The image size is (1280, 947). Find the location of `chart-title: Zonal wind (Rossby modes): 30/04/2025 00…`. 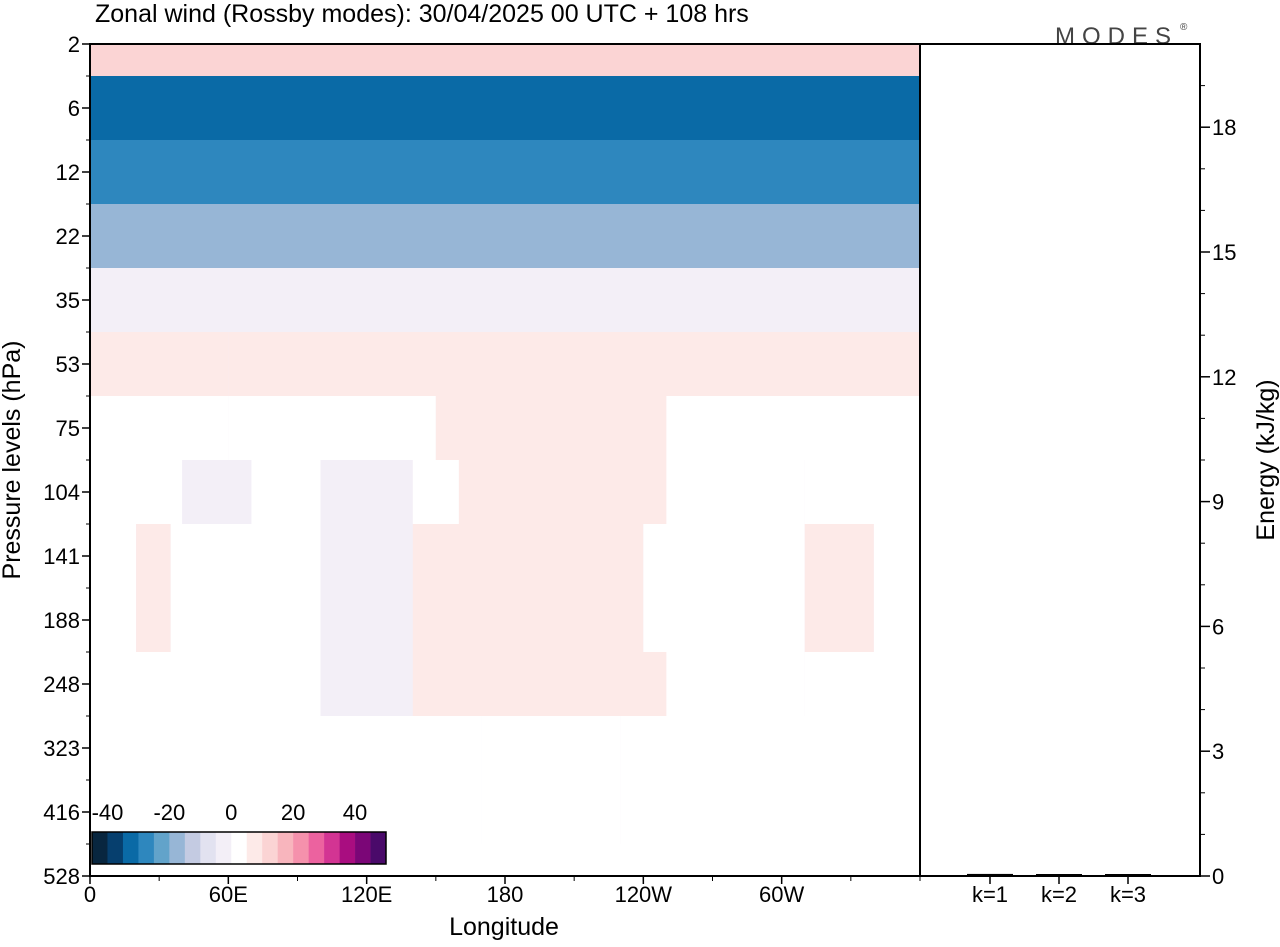

chart-title: Zonal wind (Rossby modes): 30/04/2025 00… is located at coordinates (422, 14).